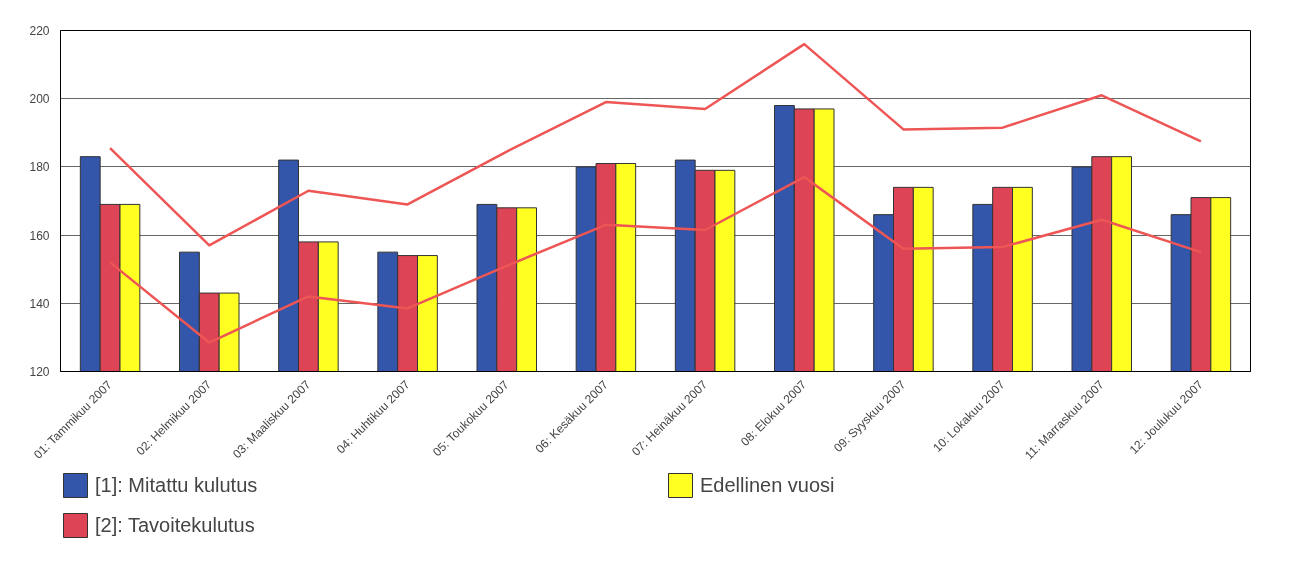  I want to click on y-tick-label: 200, so click(39, 99).